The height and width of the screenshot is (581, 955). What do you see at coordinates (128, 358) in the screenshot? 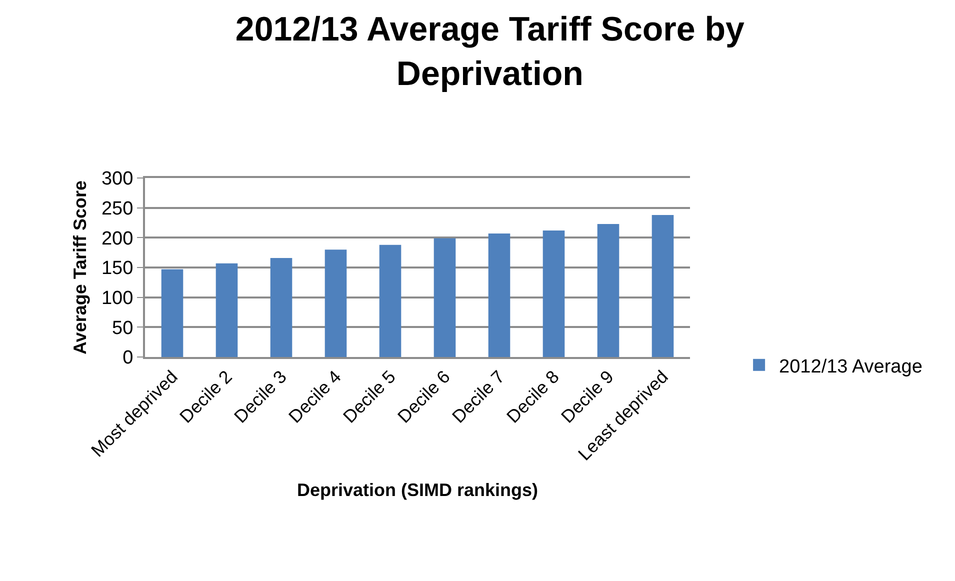
I see `y-tick-label: 0` at bounding box center [128, 358].